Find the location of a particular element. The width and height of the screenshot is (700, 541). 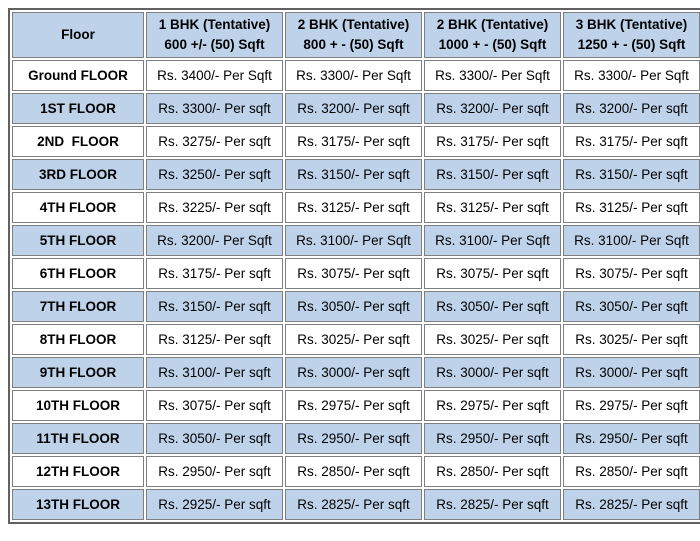

floor-label: 2ND FLOOR is located at coordinates (78, 141).